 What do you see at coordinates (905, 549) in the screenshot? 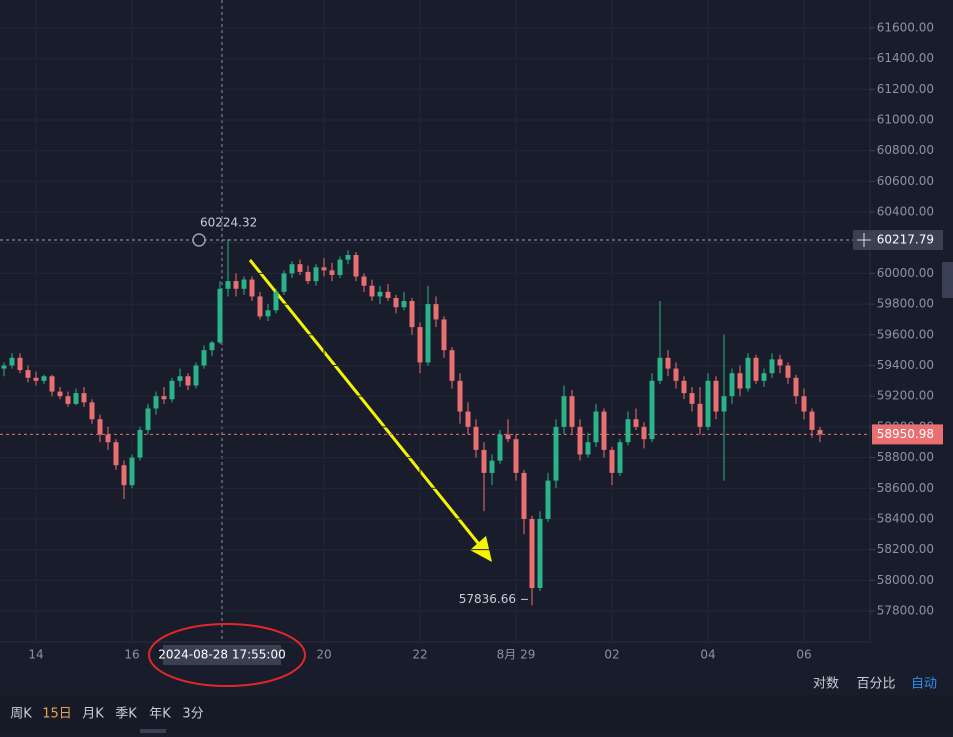
I see `y-tick-label: 58200.00` at bounding box center [905, 549].